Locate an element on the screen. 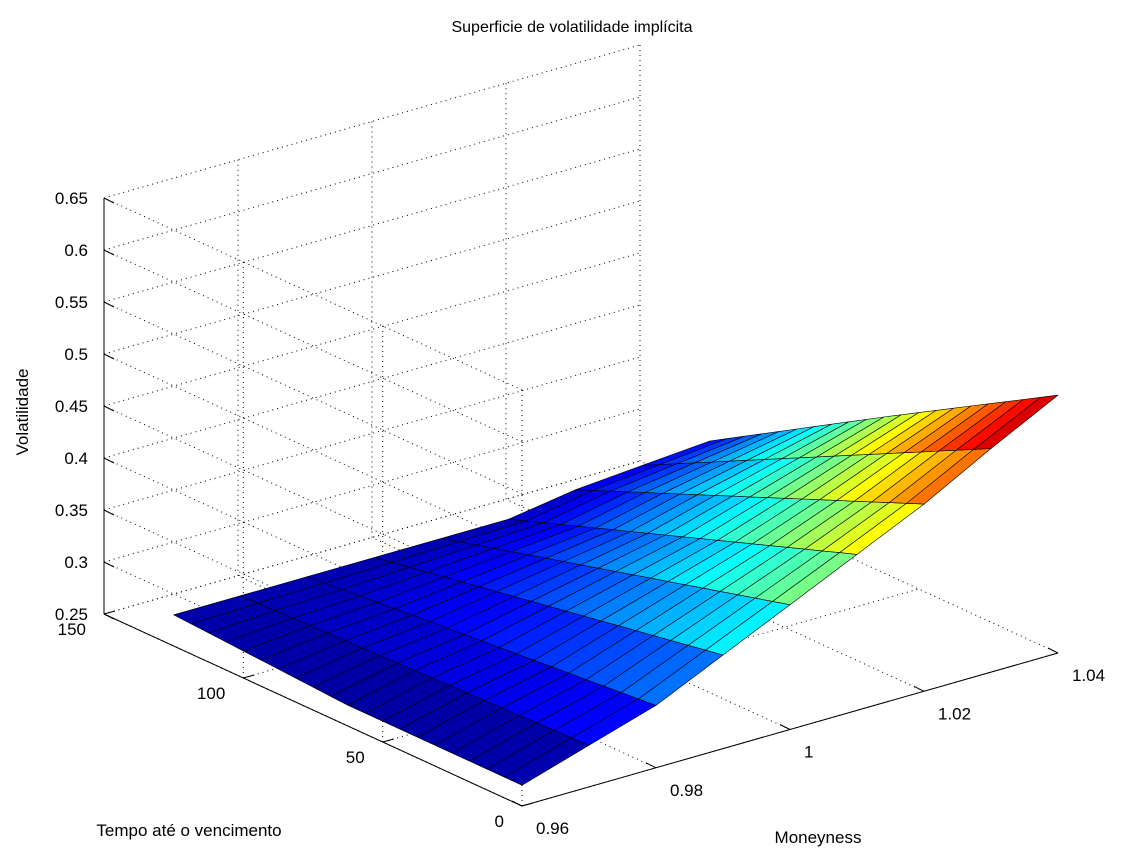 The image size is (1125, 852). y-tick-label: 0 is located at coordinates (499, 821).